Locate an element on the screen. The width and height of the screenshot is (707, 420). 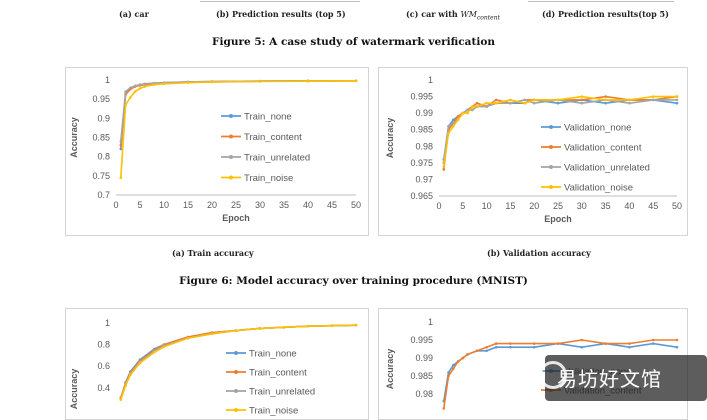
x-tick-label: 30 is located at coordinates (260, 205).